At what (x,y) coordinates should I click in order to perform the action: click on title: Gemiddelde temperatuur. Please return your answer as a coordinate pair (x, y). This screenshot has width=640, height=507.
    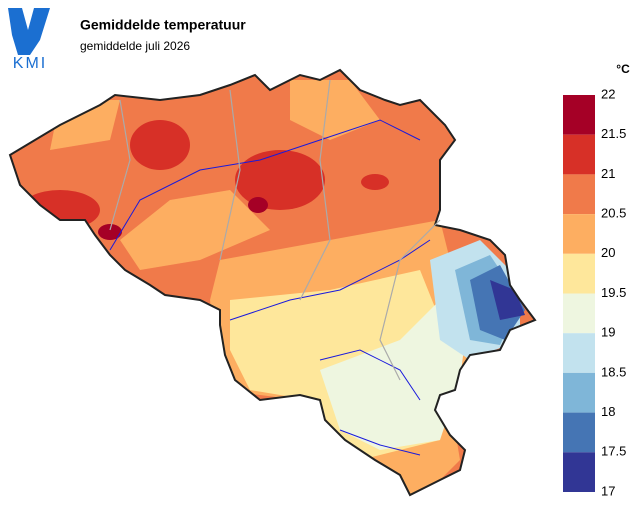
    Looking at the image, I should click on (163, 25).